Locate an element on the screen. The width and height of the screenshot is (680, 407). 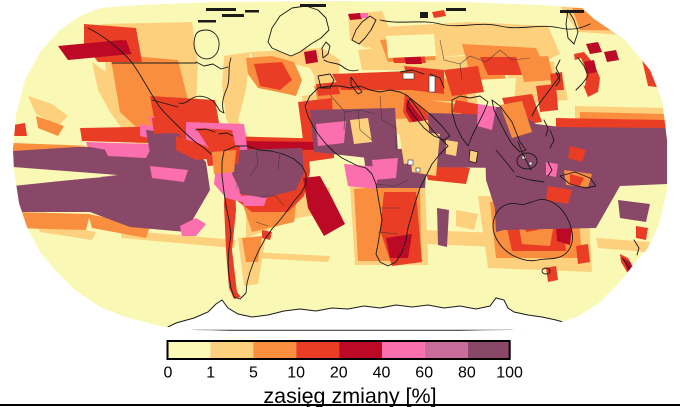
svg-text: 0 is located at coordinates (168, 373).